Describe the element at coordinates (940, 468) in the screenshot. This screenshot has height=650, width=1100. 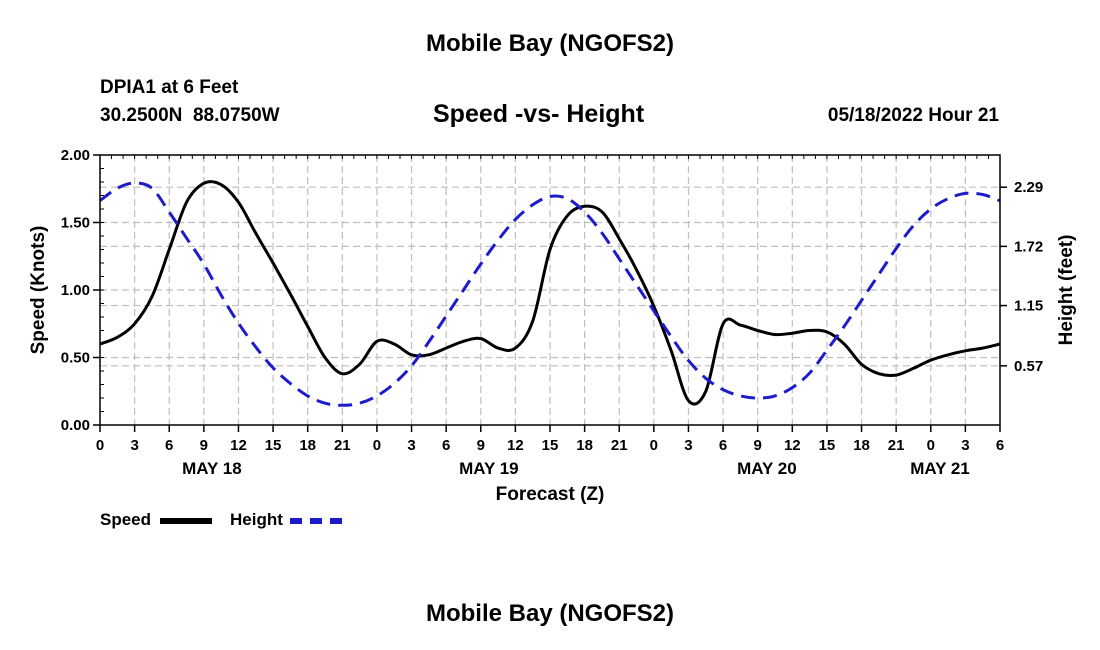
I see `x-day-label: MAY 21` at that location.